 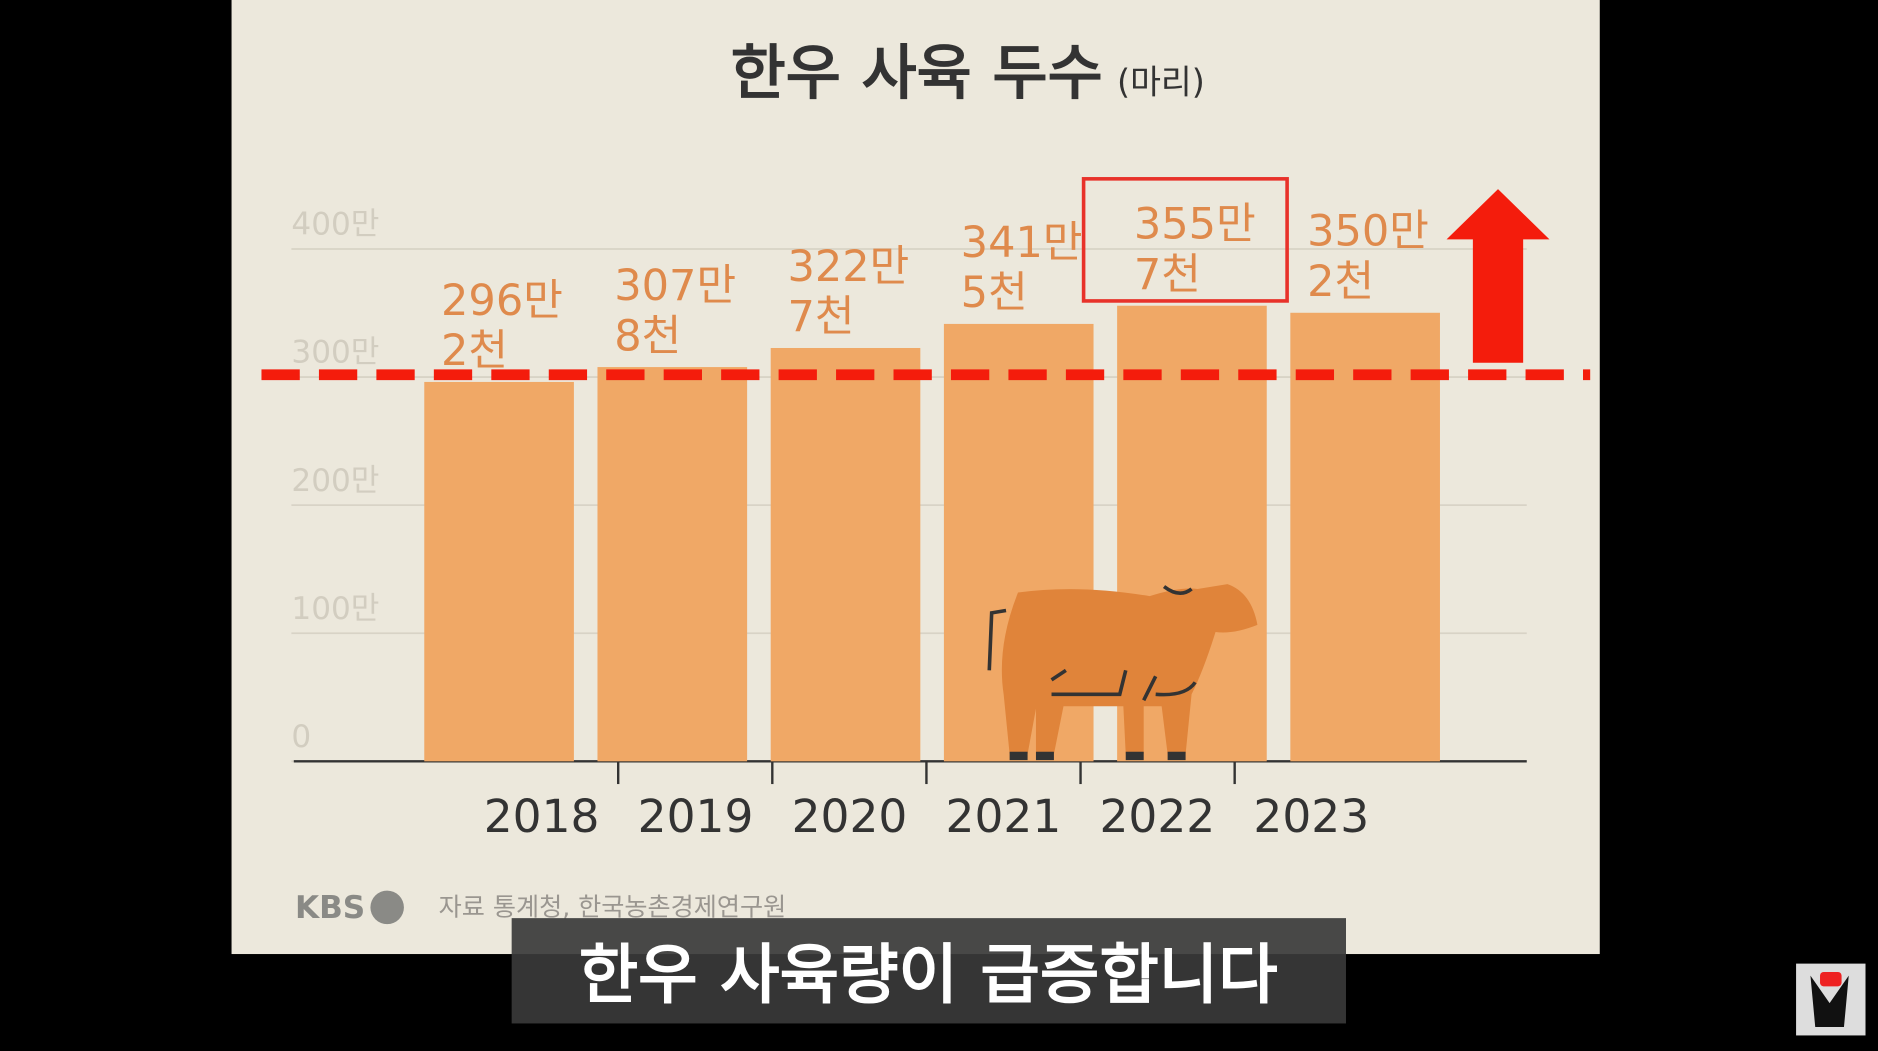 I want to click on unit-label: (마리), so click(x=1161, y=81).